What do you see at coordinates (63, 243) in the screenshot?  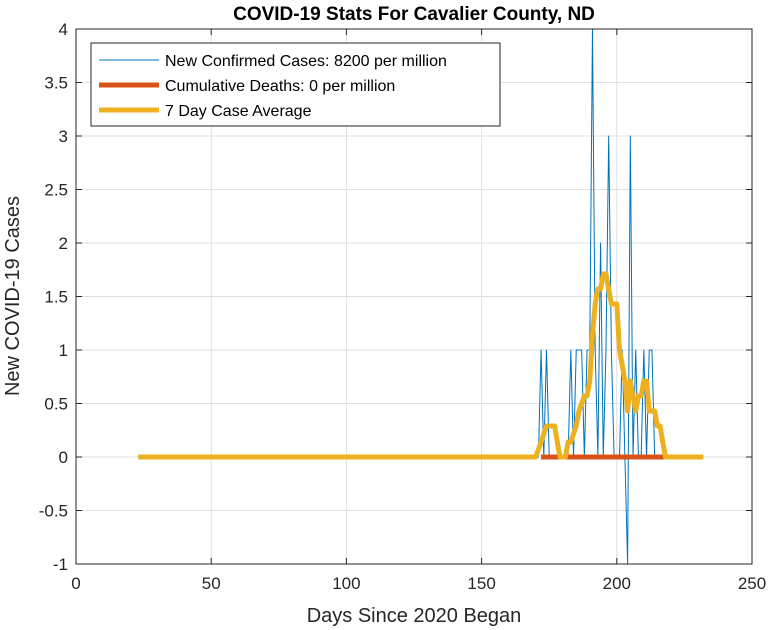 I see `y-tick-label: 2` at bounding box center [63, 243].